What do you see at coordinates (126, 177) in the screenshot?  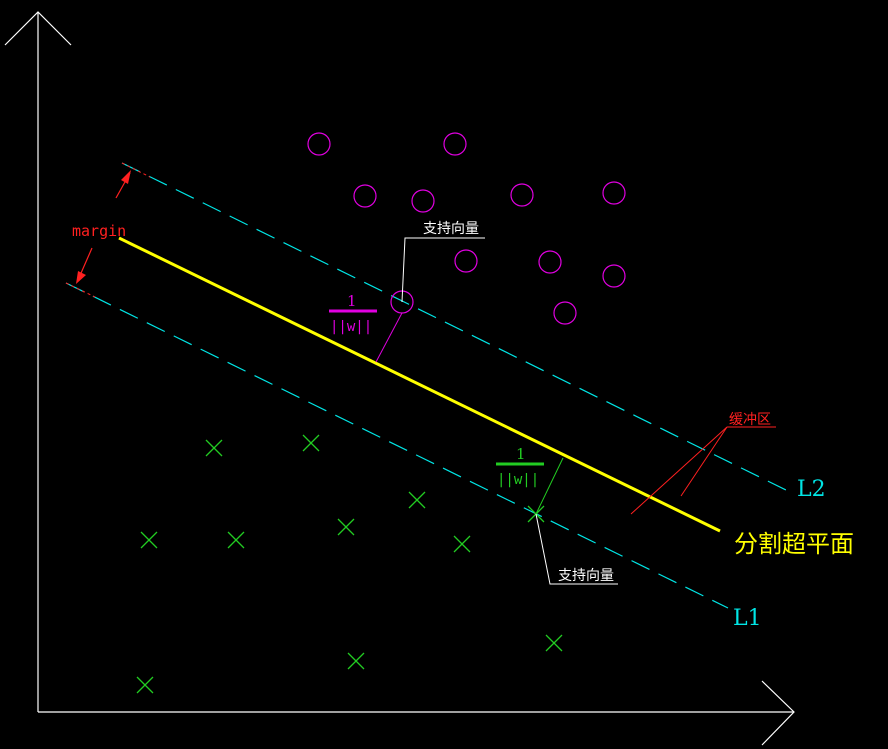 I see `margin-arrow-up-icon` at bounding box center [126, 177].